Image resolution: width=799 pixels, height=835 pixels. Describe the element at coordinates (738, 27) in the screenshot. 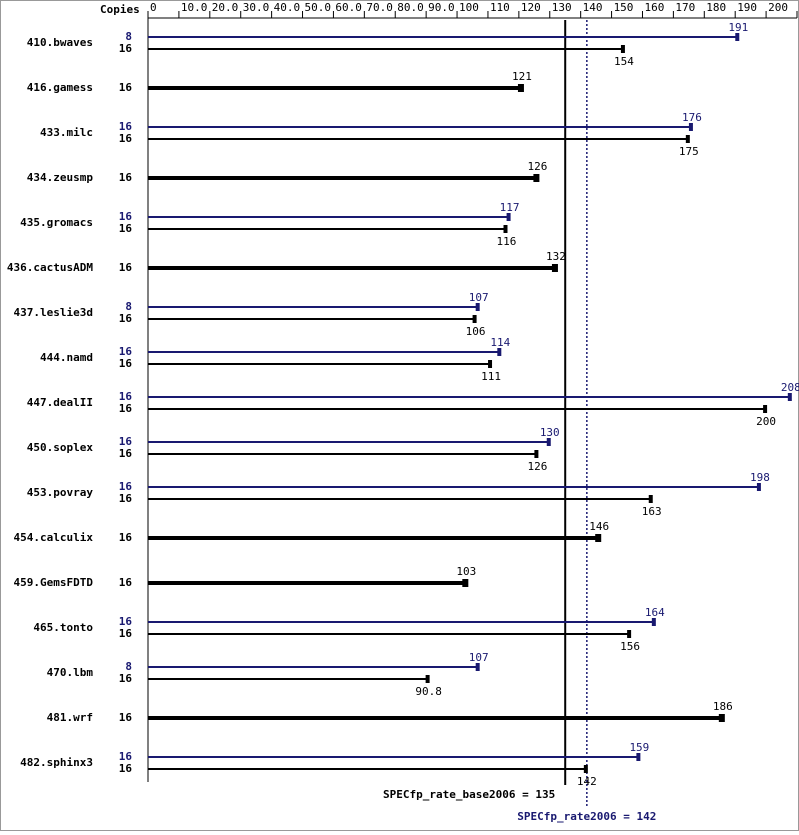

I see `value-label: 191` at that location.